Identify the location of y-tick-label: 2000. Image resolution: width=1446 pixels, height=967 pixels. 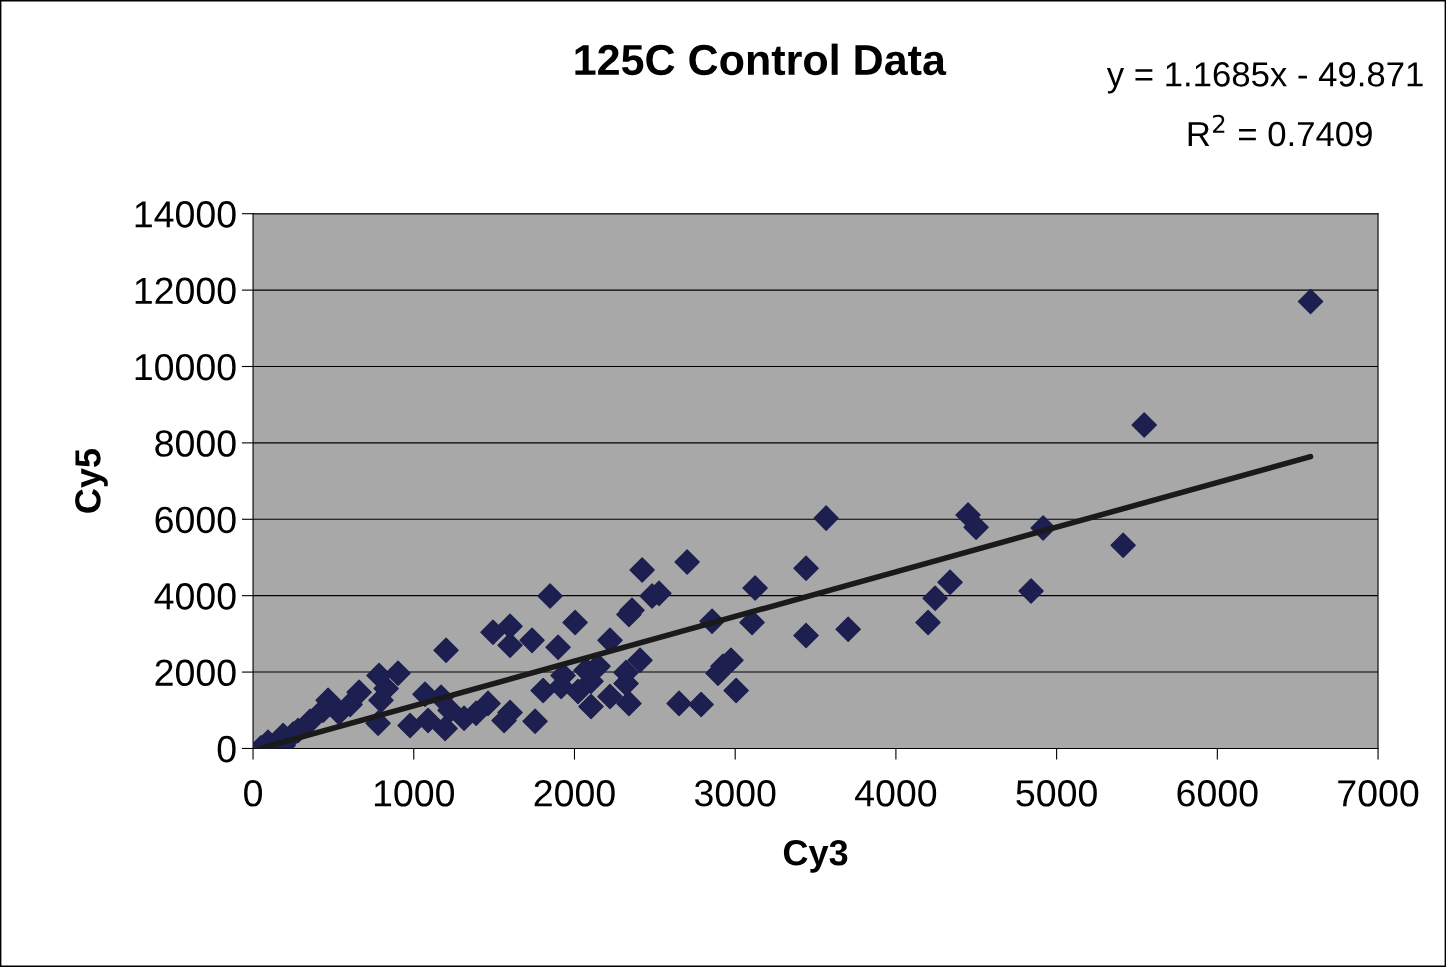
(195, 673).